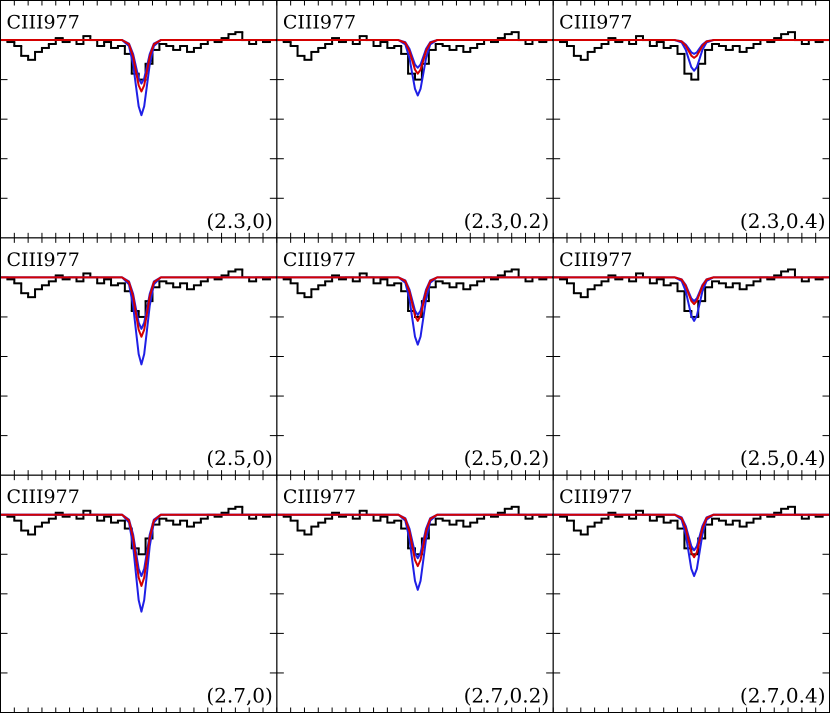 This screenshot has width=830, height=713. I want to click on panel-annotation: (2.3,0.2), so click(507, 221).